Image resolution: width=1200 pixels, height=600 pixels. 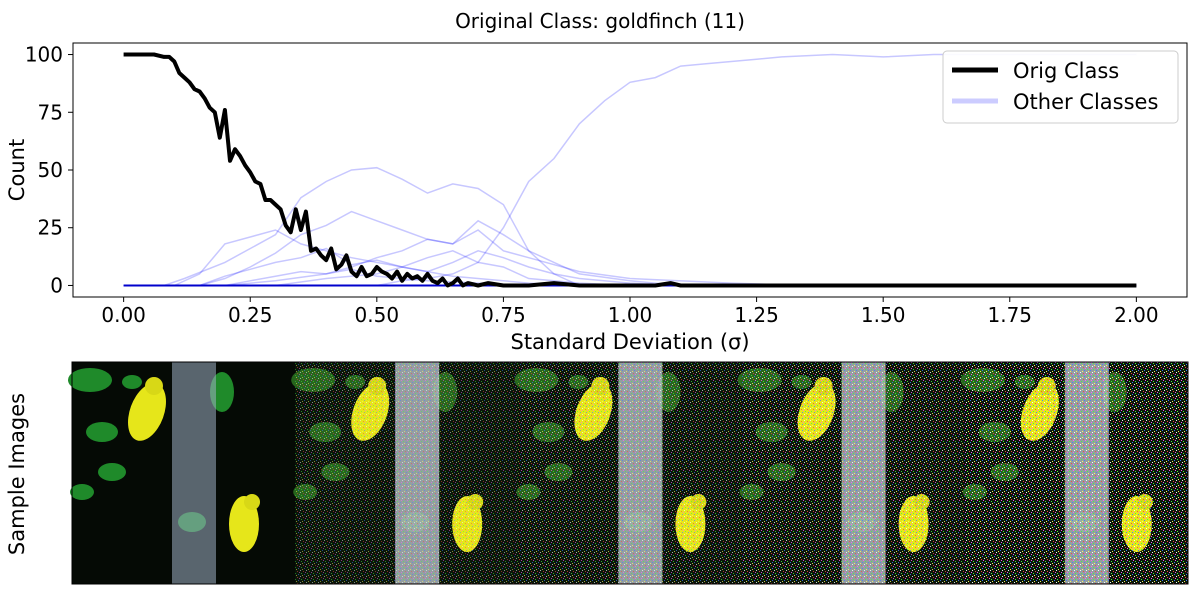 I want to click on y-tick-label: 25, so click(x=50, y=228).